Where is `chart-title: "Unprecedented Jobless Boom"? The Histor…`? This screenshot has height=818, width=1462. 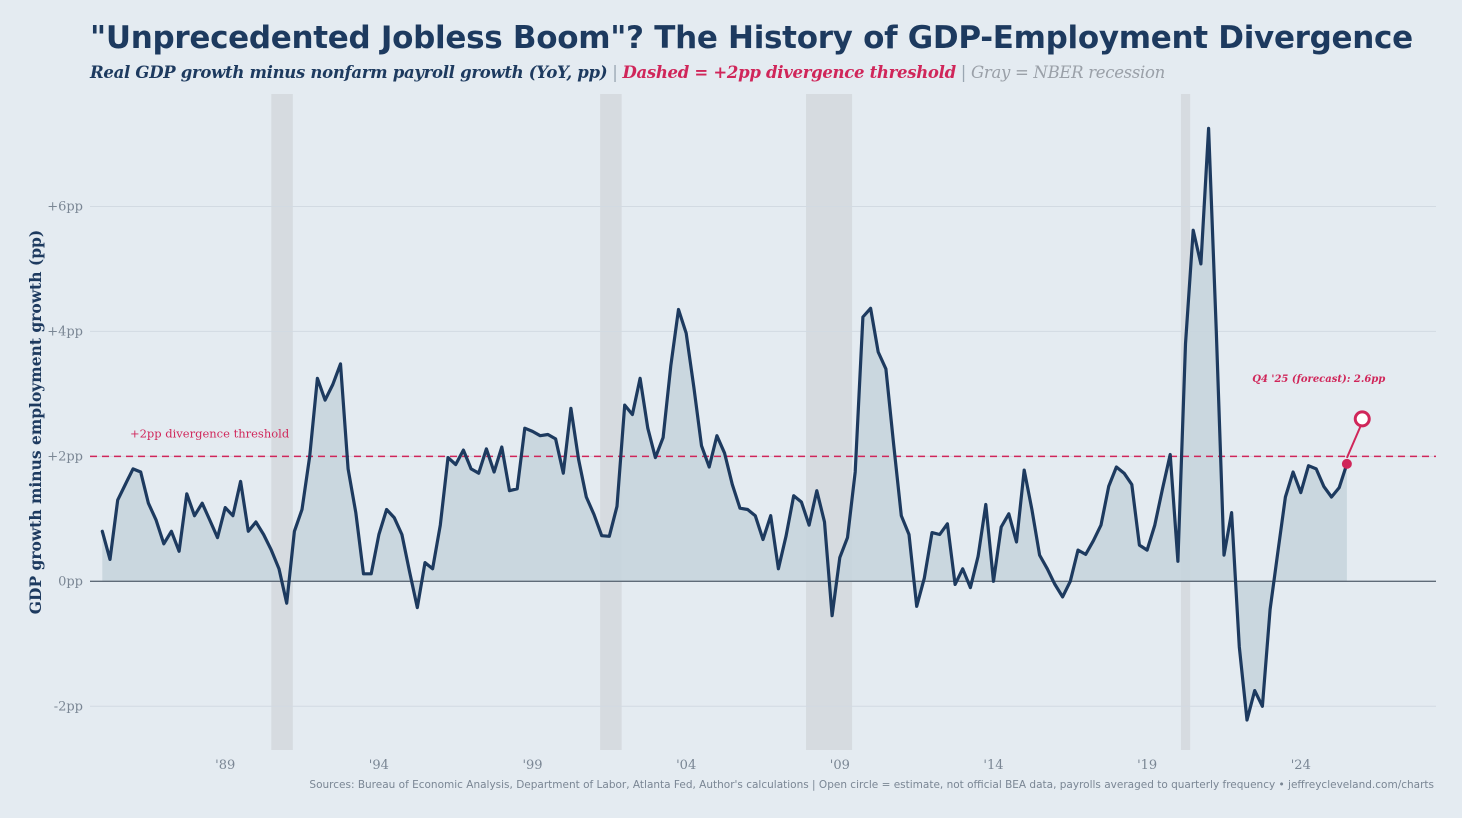
chart-title: "Unprecedented Jobless Boom"? The Histor… is located at coordinates (751, 38).